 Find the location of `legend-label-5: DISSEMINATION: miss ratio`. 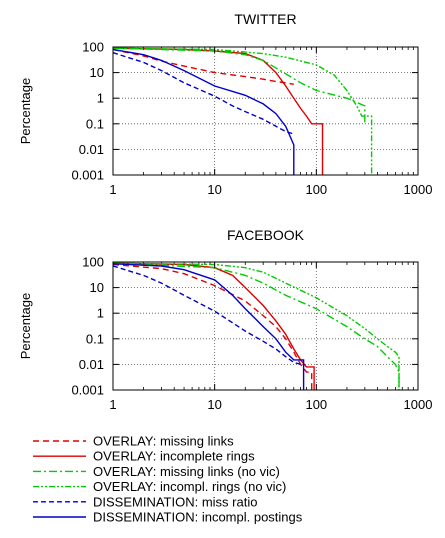

legend-label-5: DISSEMINATION: miss ratio is located at coordinates (175, 501).